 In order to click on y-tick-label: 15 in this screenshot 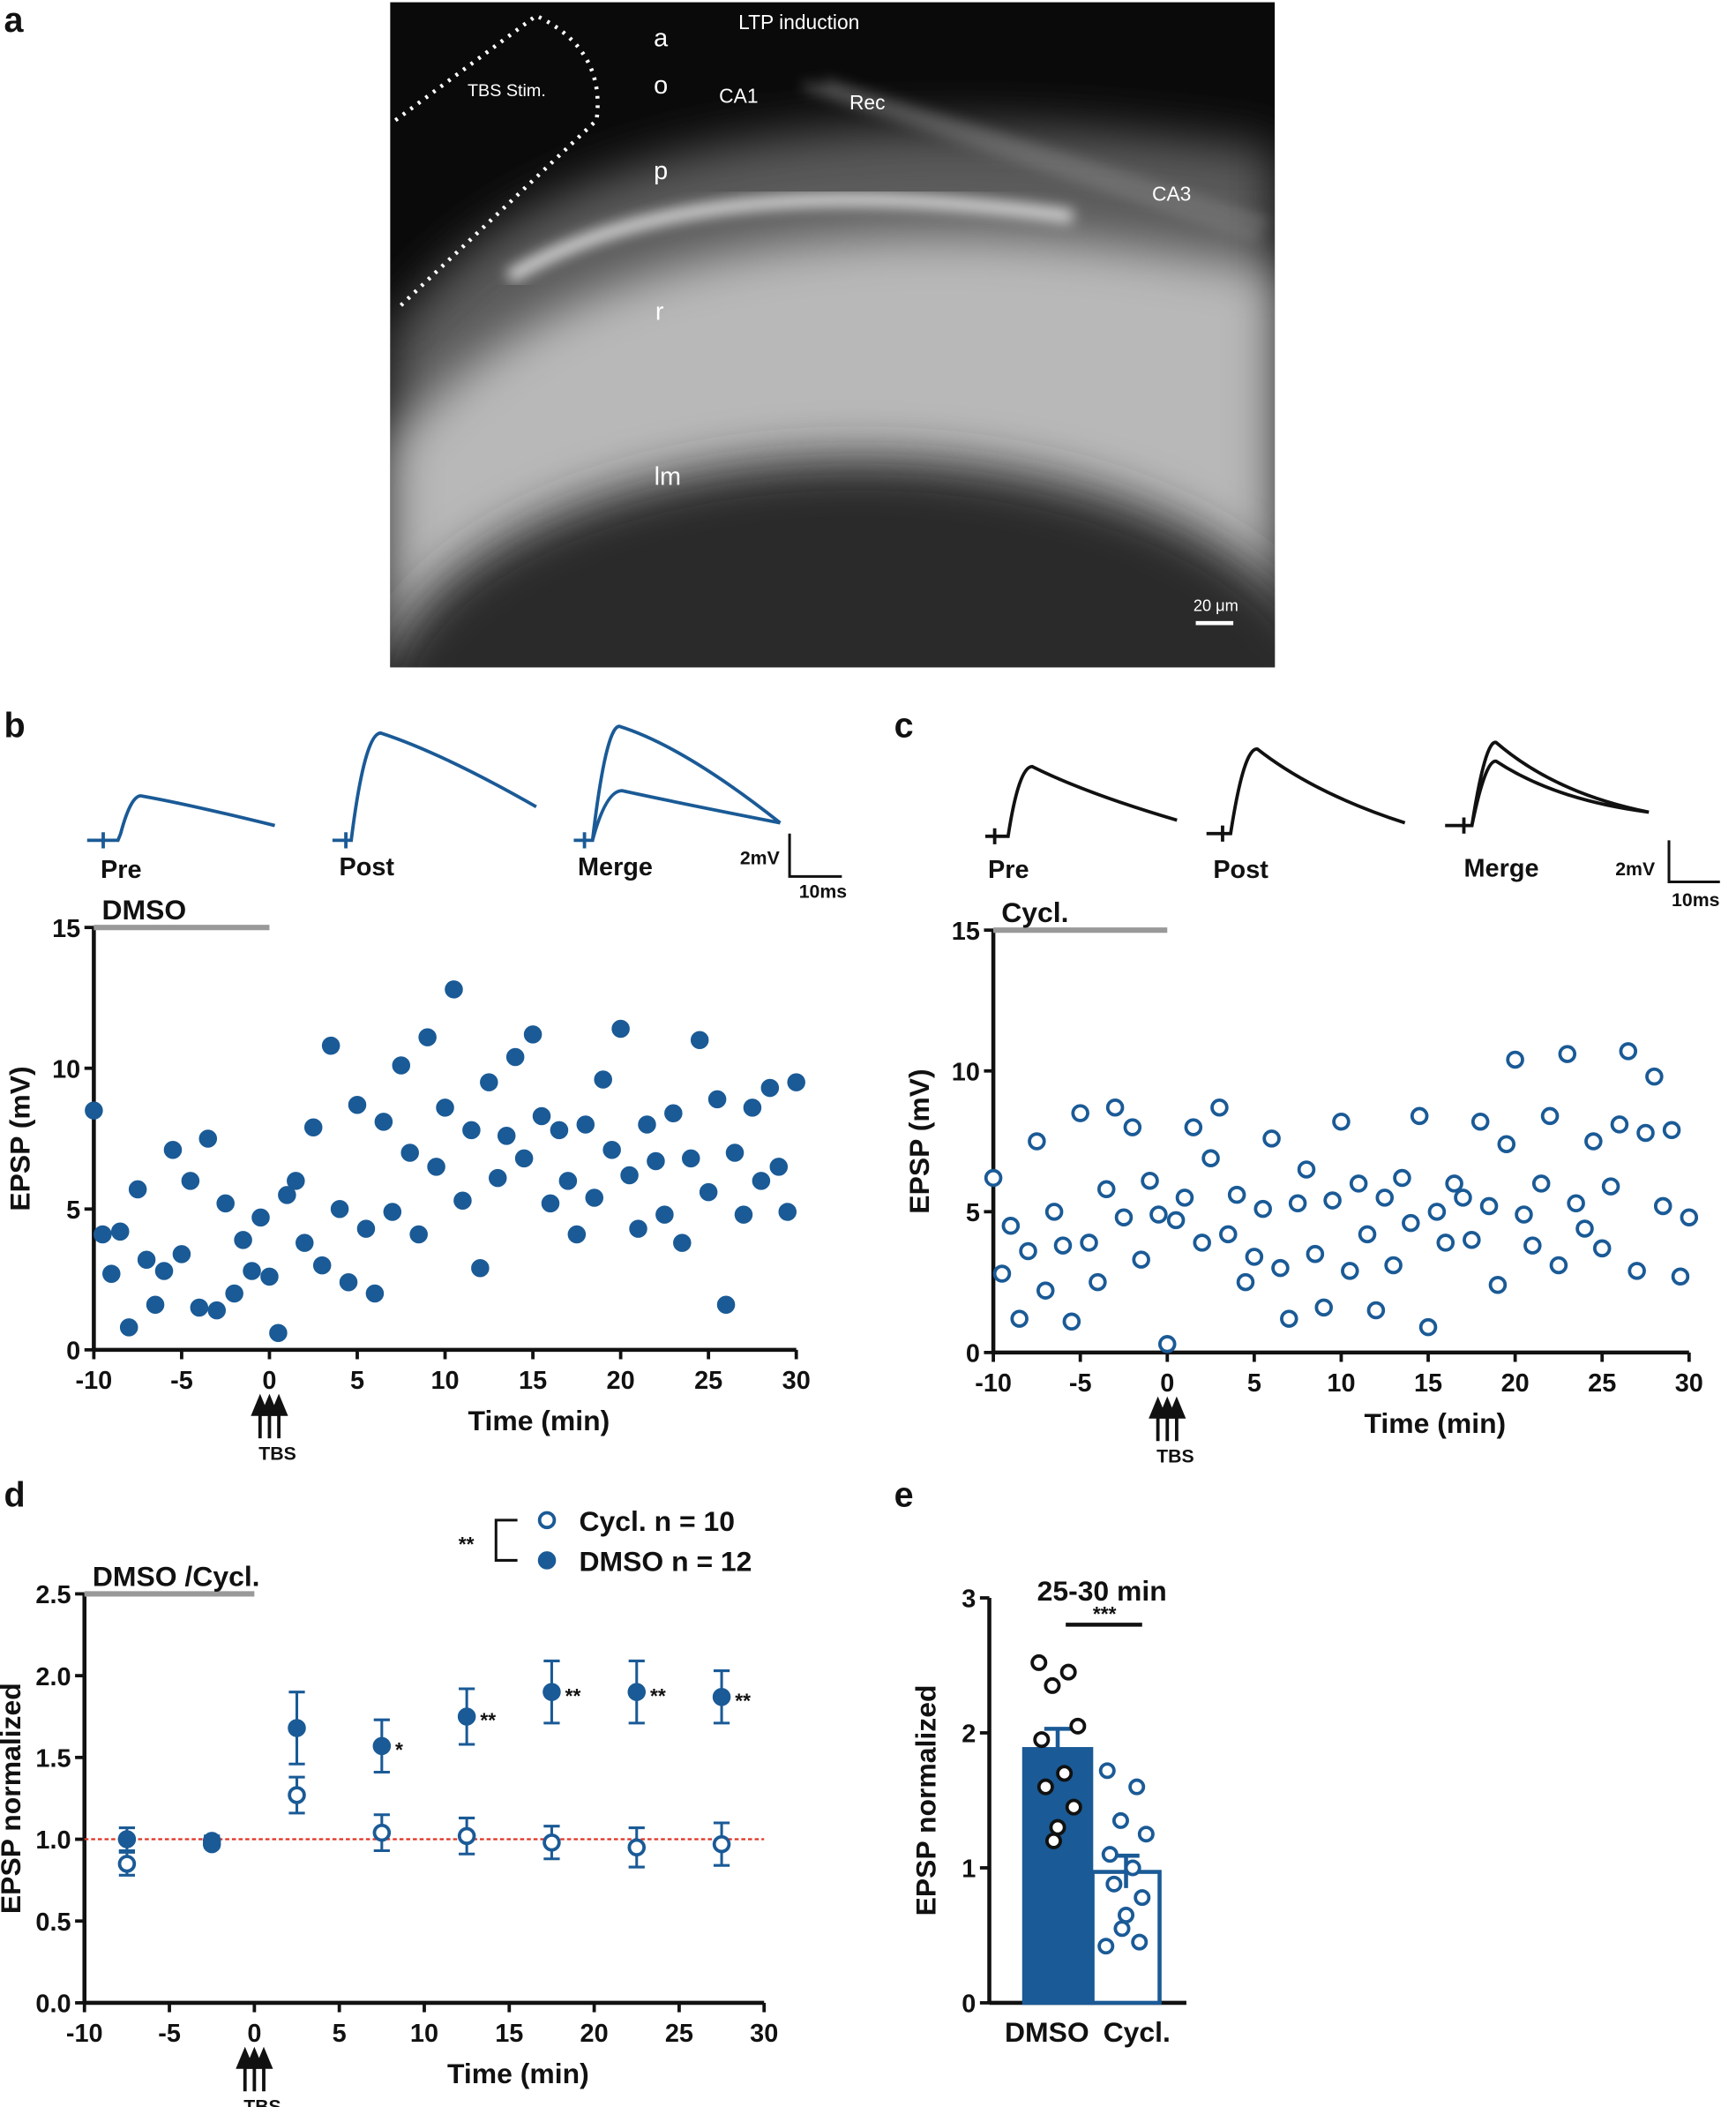, I will do `click(966, 932)`.